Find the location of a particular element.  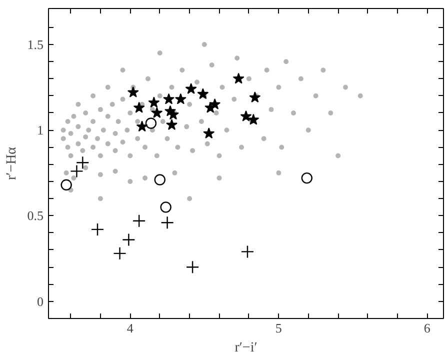

x-axis-title: r′−i′ is located at coordinates (246, 348).